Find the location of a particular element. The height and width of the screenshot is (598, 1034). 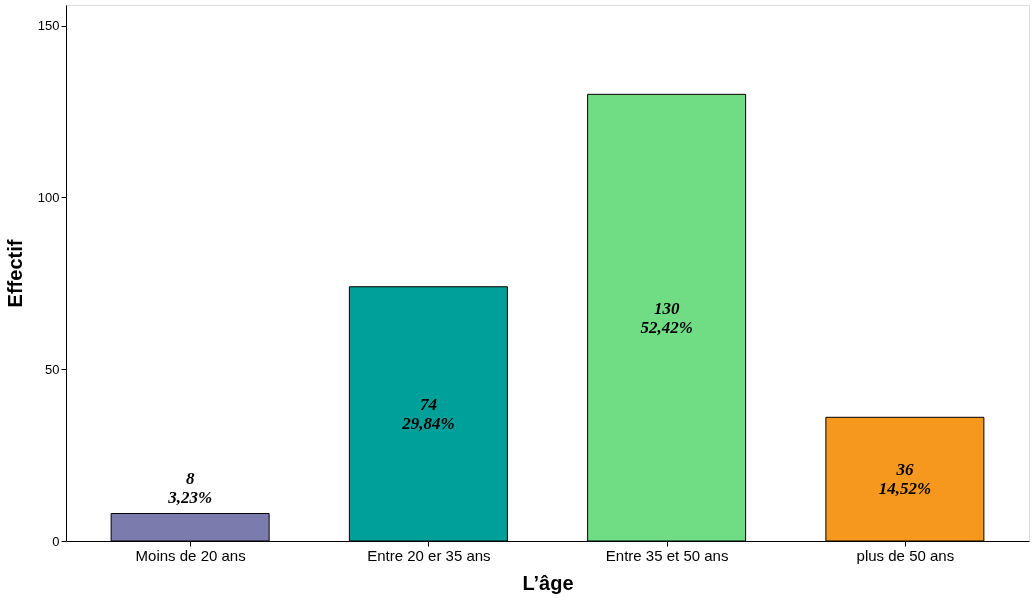

x-tick-label: Entre 20 er 35 ans is located at coordinates (429, 555).